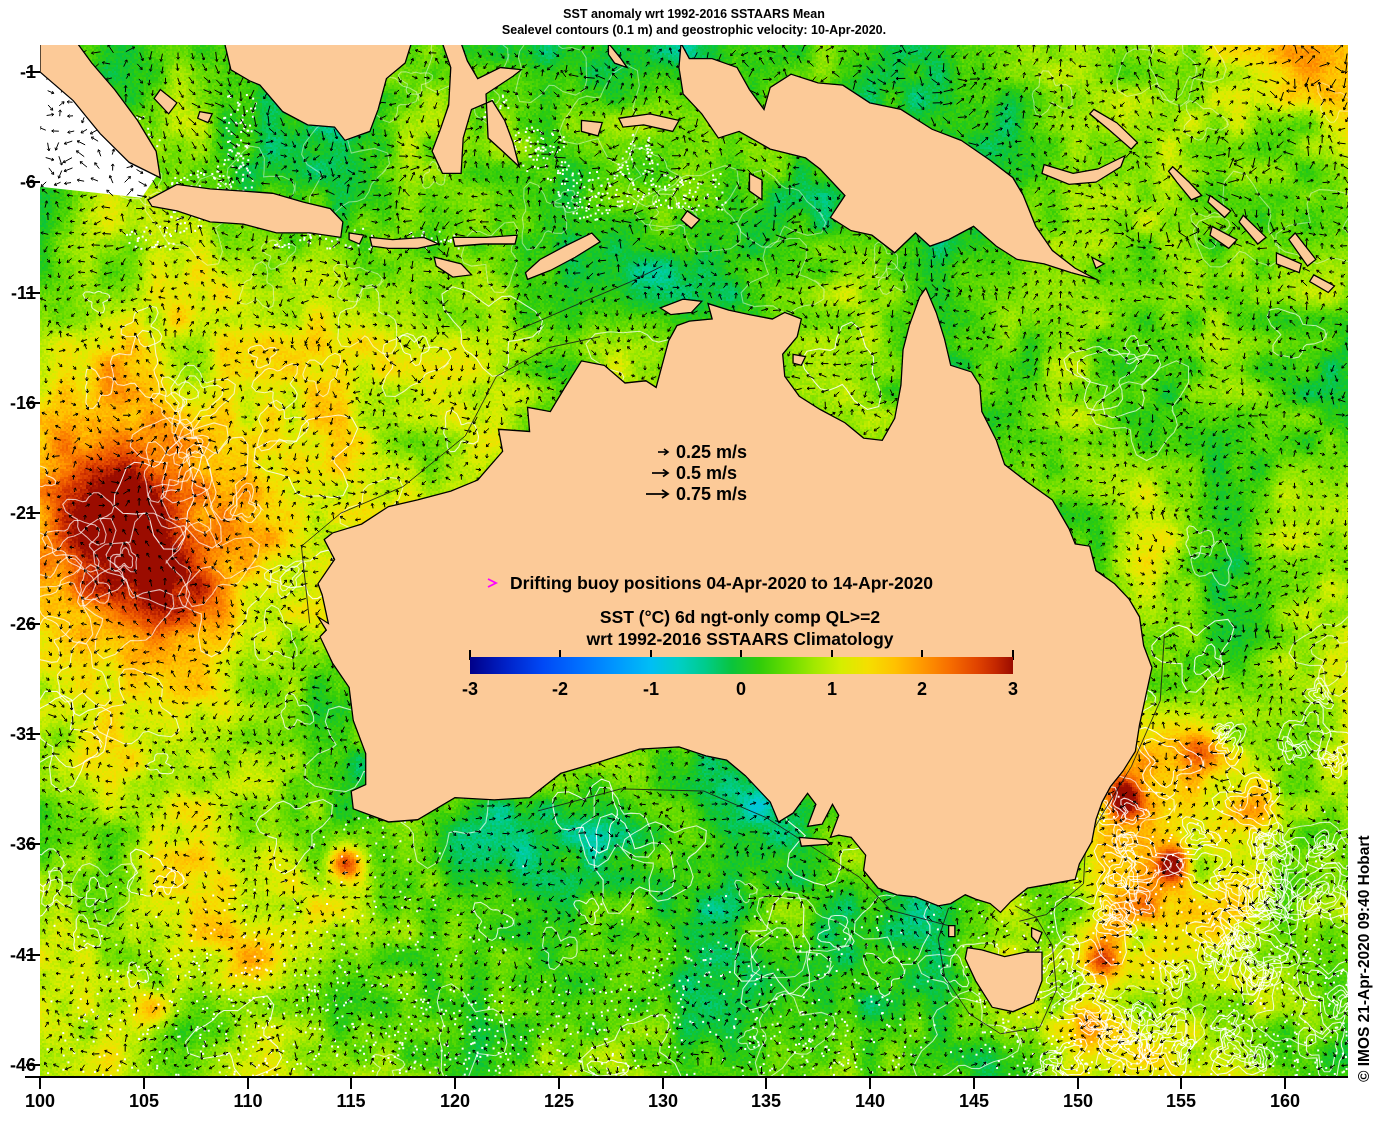  I want to click on product-description-line2: wrt 1992-2016 SSTAARS Climatology, so click(740, 639).